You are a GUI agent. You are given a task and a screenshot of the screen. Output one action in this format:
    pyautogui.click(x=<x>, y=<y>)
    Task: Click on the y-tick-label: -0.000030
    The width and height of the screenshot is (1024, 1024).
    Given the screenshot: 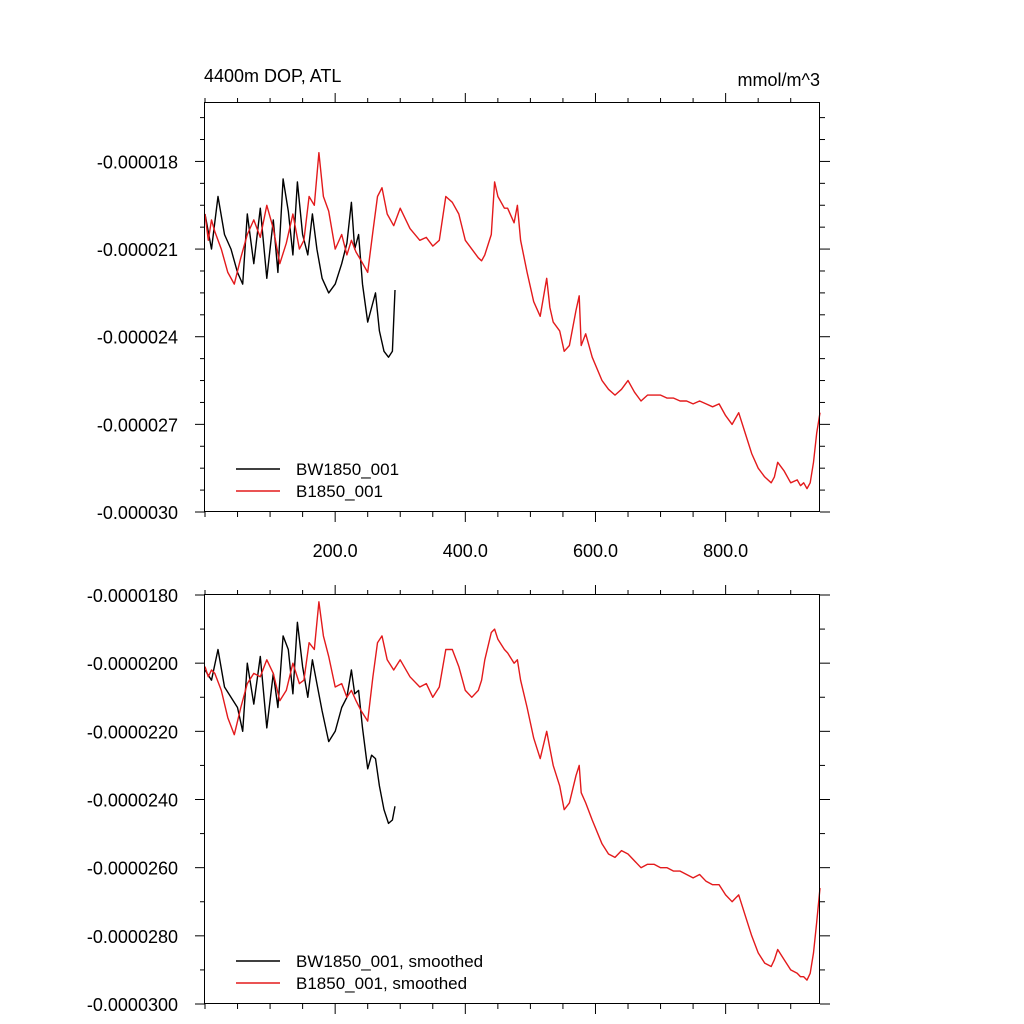 What is the action you would take?
    pyautogui.click(x=137, y=513)
    